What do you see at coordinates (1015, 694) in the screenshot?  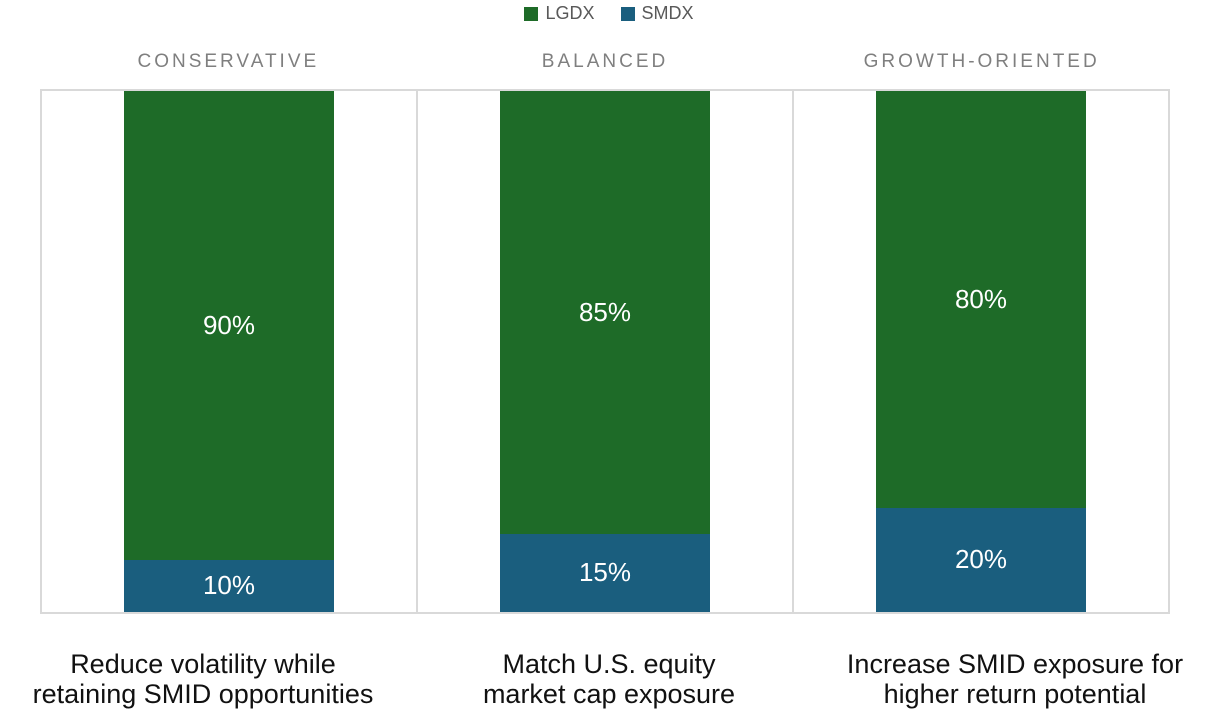 I see `annotation-line: higher return potential` at bounding box center [1015, 694].